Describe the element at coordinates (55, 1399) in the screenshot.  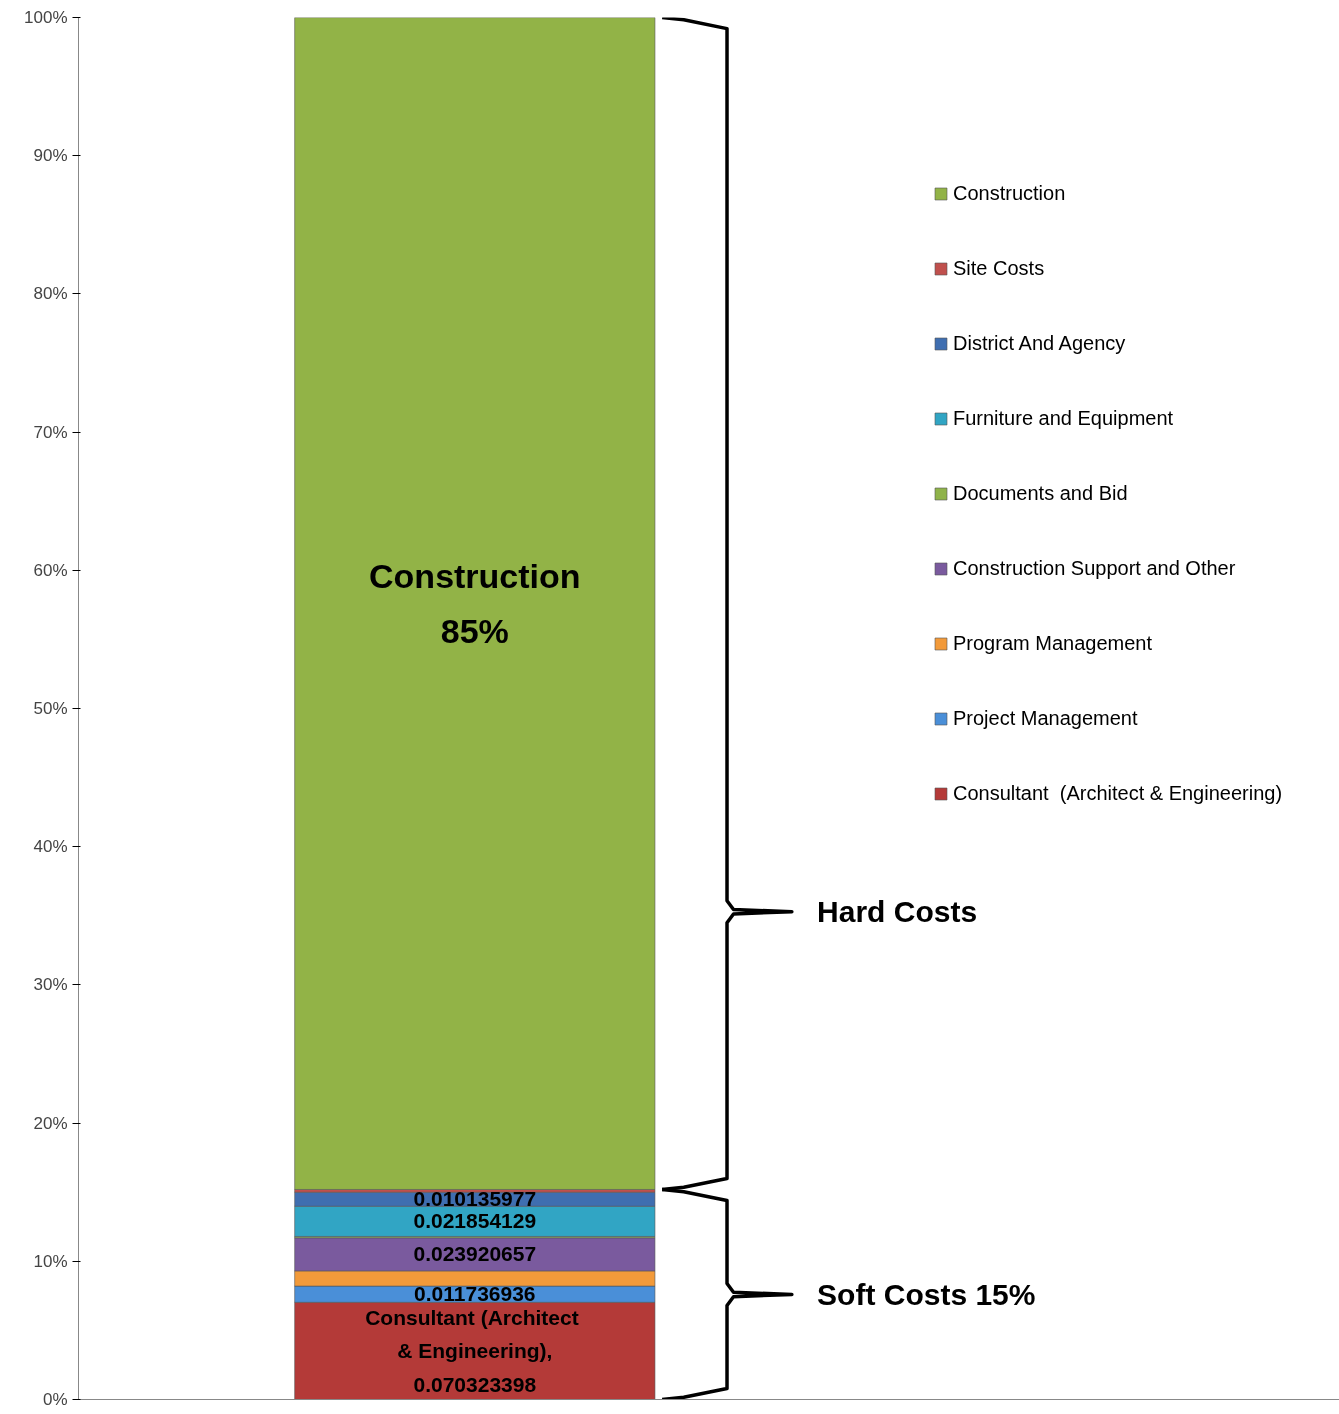
I see `y-tick-label: 0%` at that location.